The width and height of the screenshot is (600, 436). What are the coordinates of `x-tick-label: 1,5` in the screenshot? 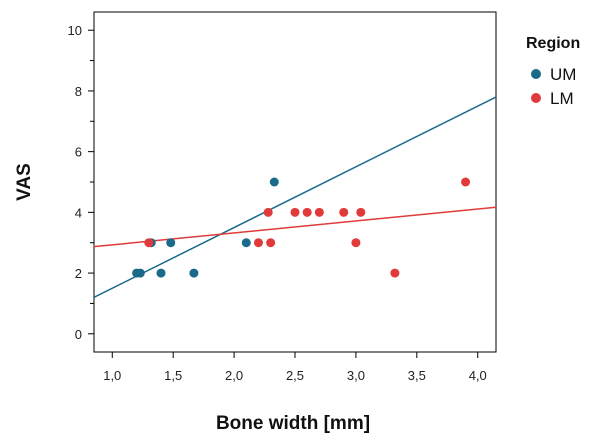 It's located at (173, 375).